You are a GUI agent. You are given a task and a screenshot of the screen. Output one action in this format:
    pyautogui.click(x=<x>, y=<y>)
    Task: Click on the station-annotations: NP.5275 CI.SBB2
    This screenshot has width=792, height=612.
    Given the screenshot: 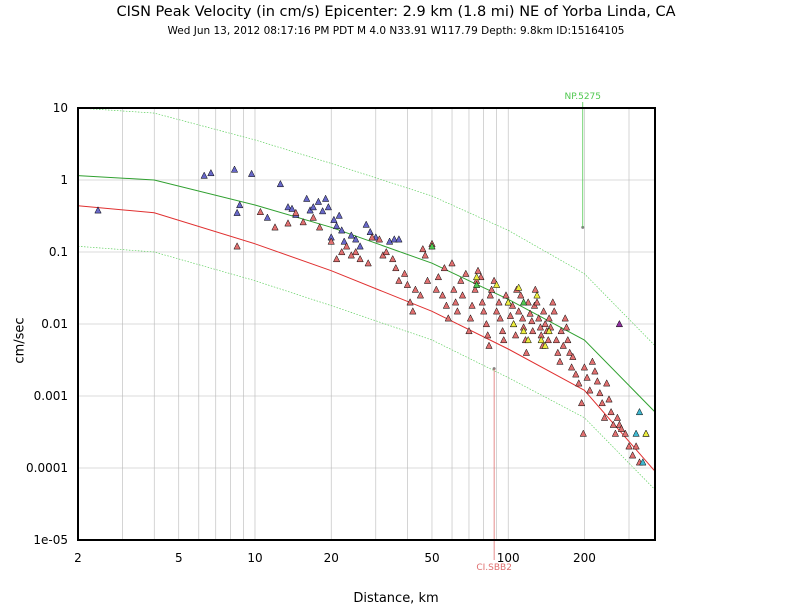 What is the action you would take?
    pyautogui.click(x=538, y=332)
    